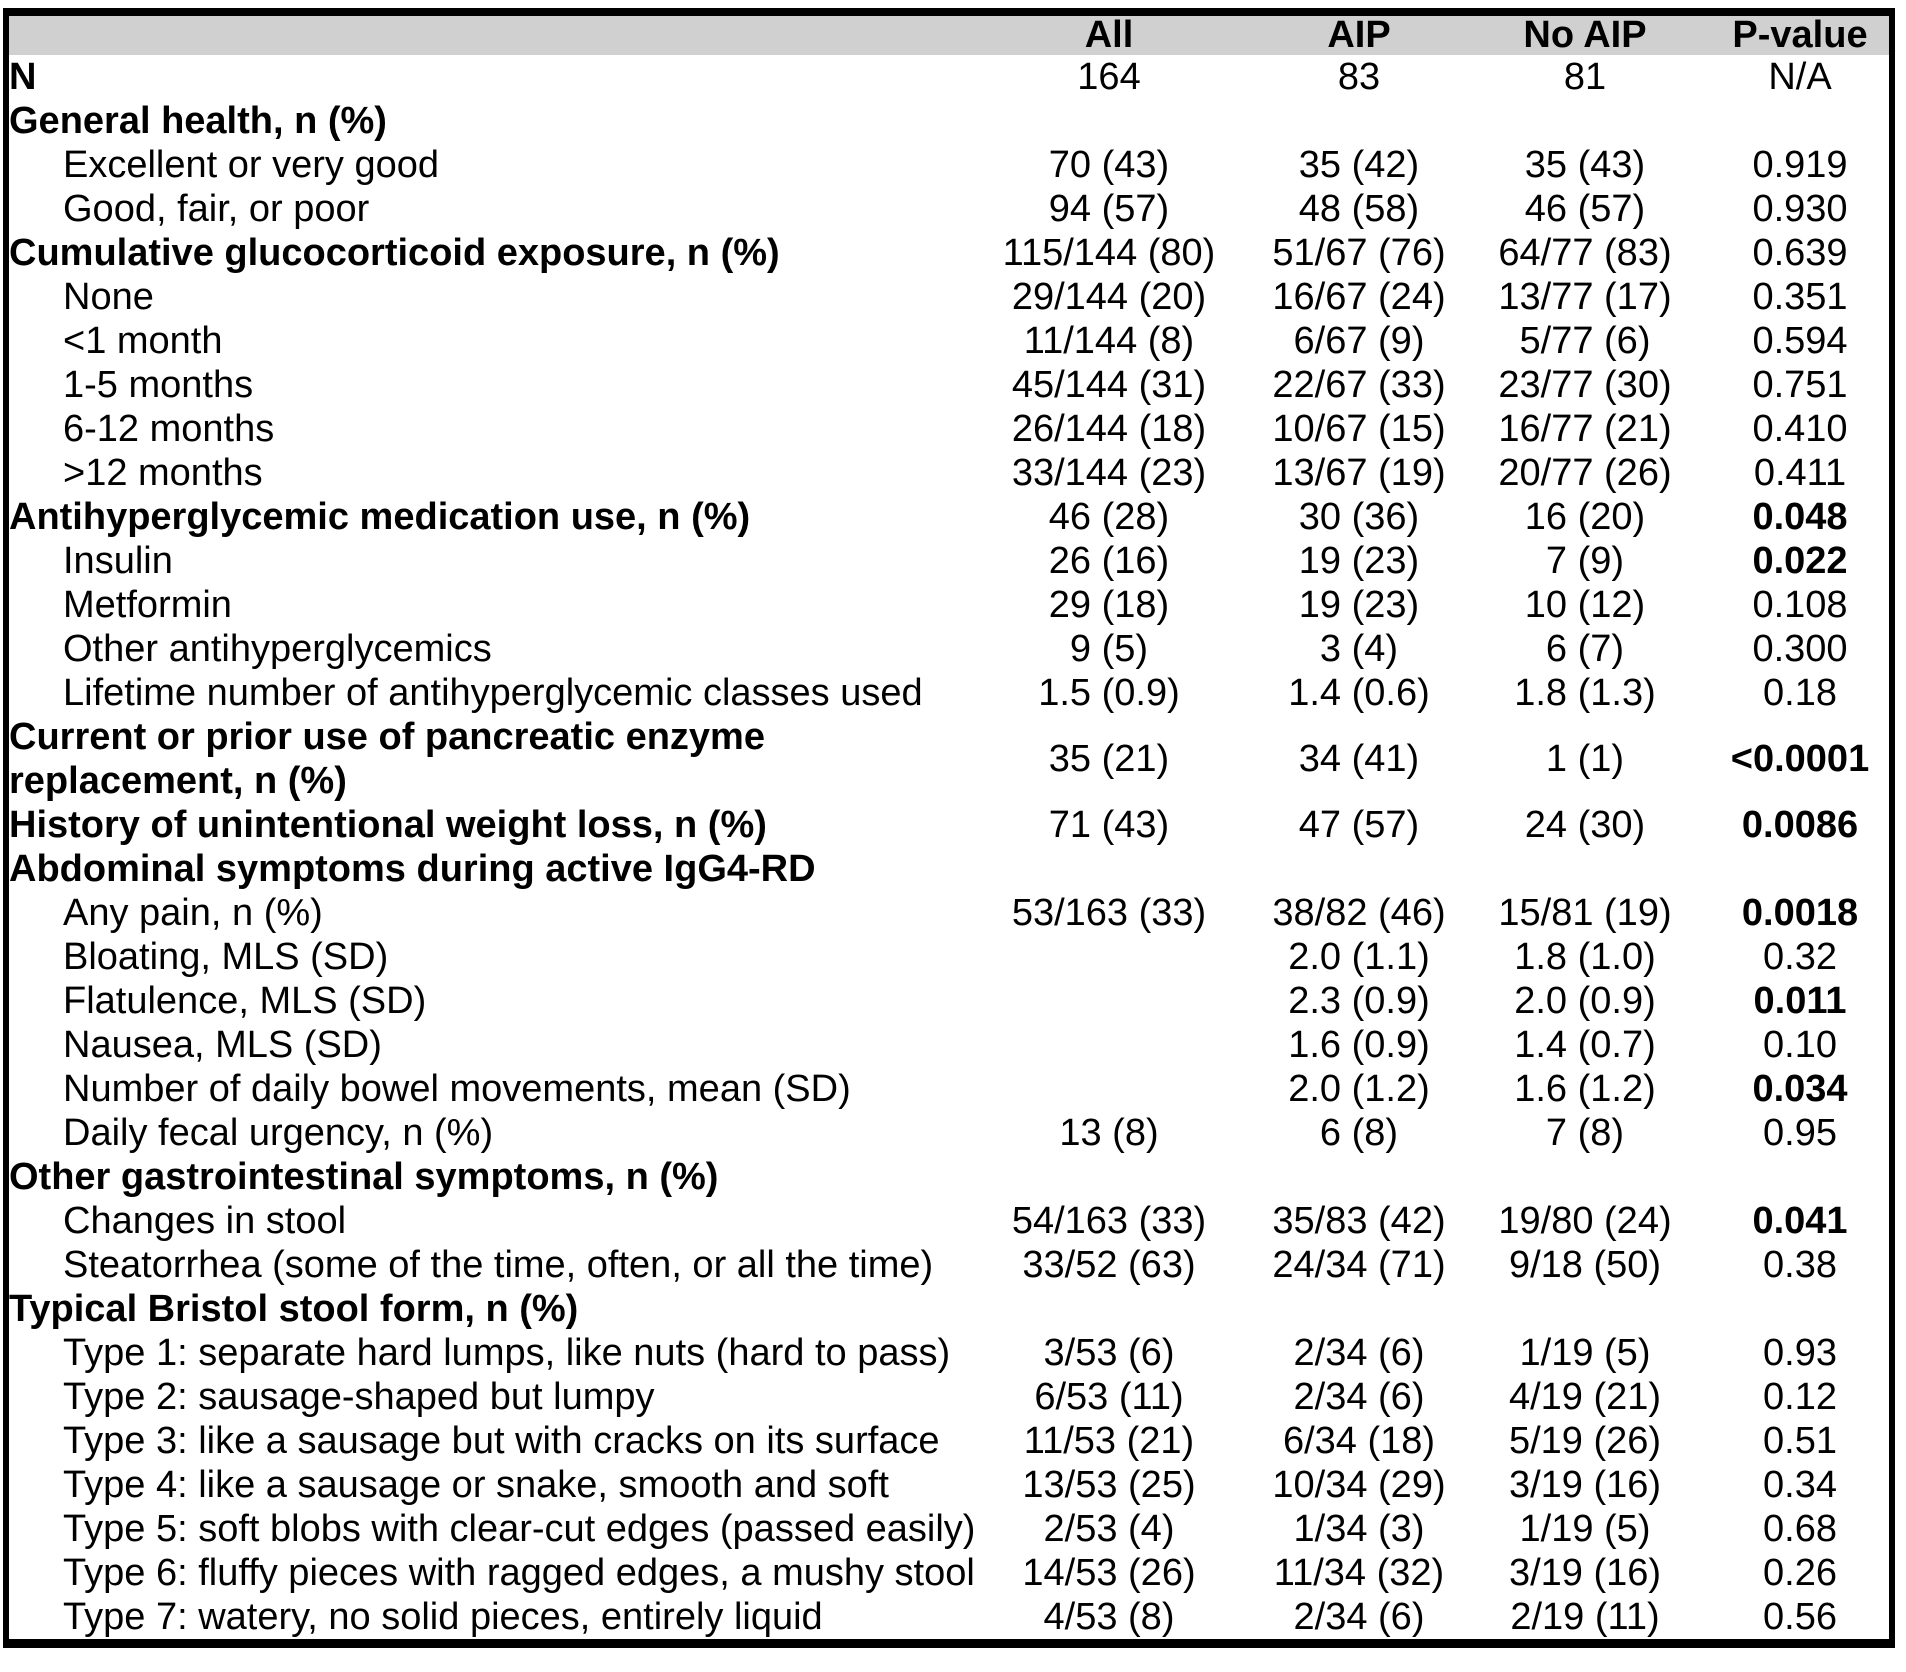  What do you see at coordinates (1585, 1133) in the screenshot?
I see `cell-no-aip: 7 (8)` at bounding box center [1585, 1133].